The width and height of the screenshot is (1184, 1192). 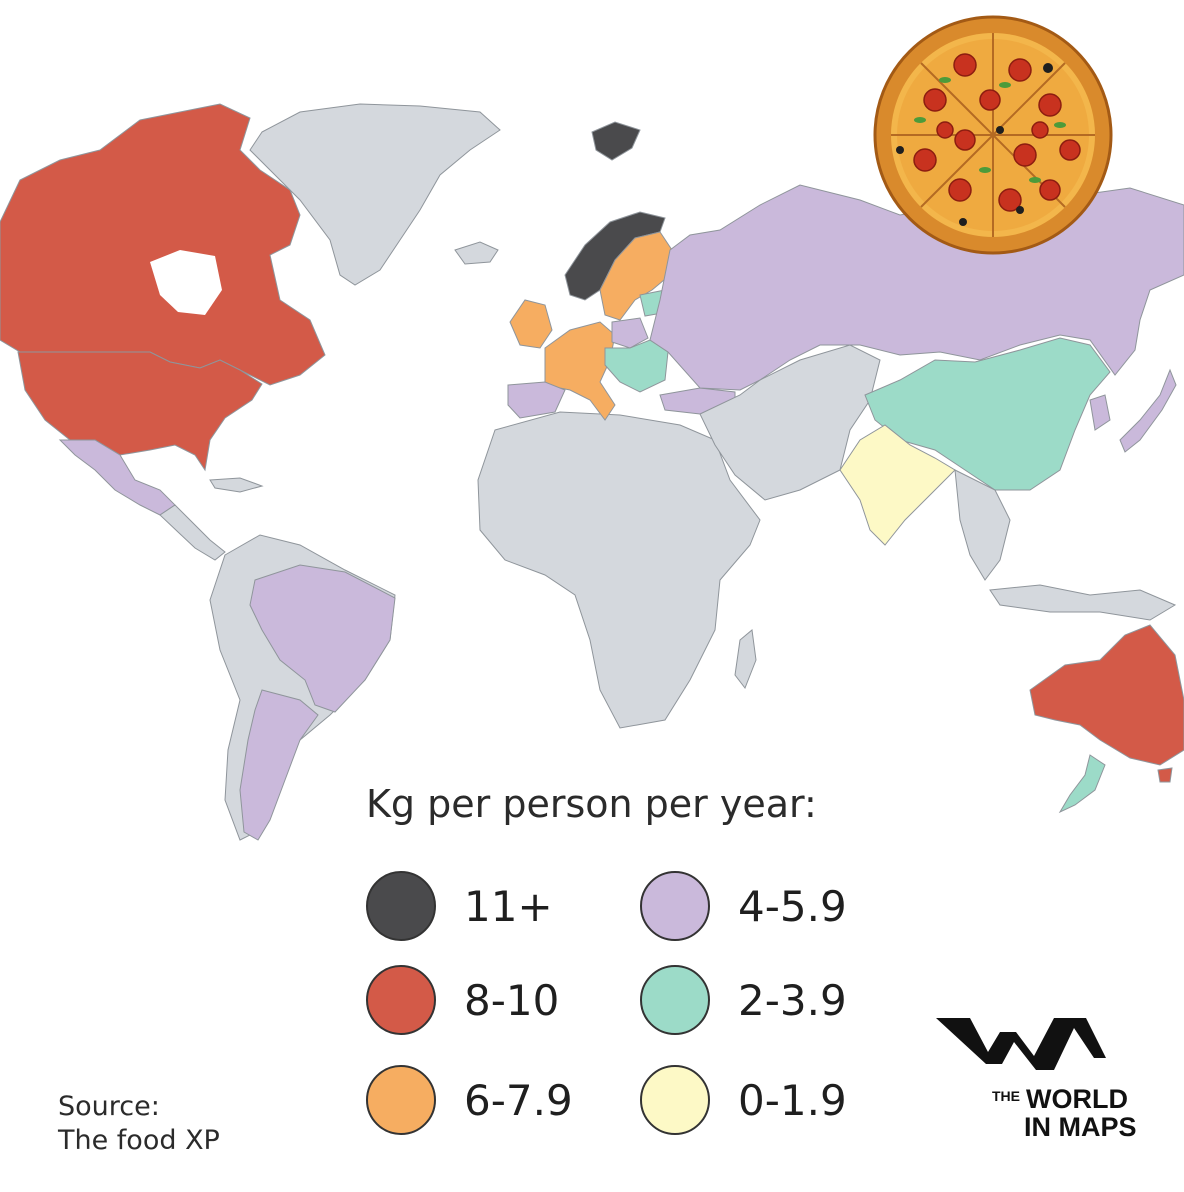 I want to click on brand-line1: WORLD, so click(x=1077, y=1099).